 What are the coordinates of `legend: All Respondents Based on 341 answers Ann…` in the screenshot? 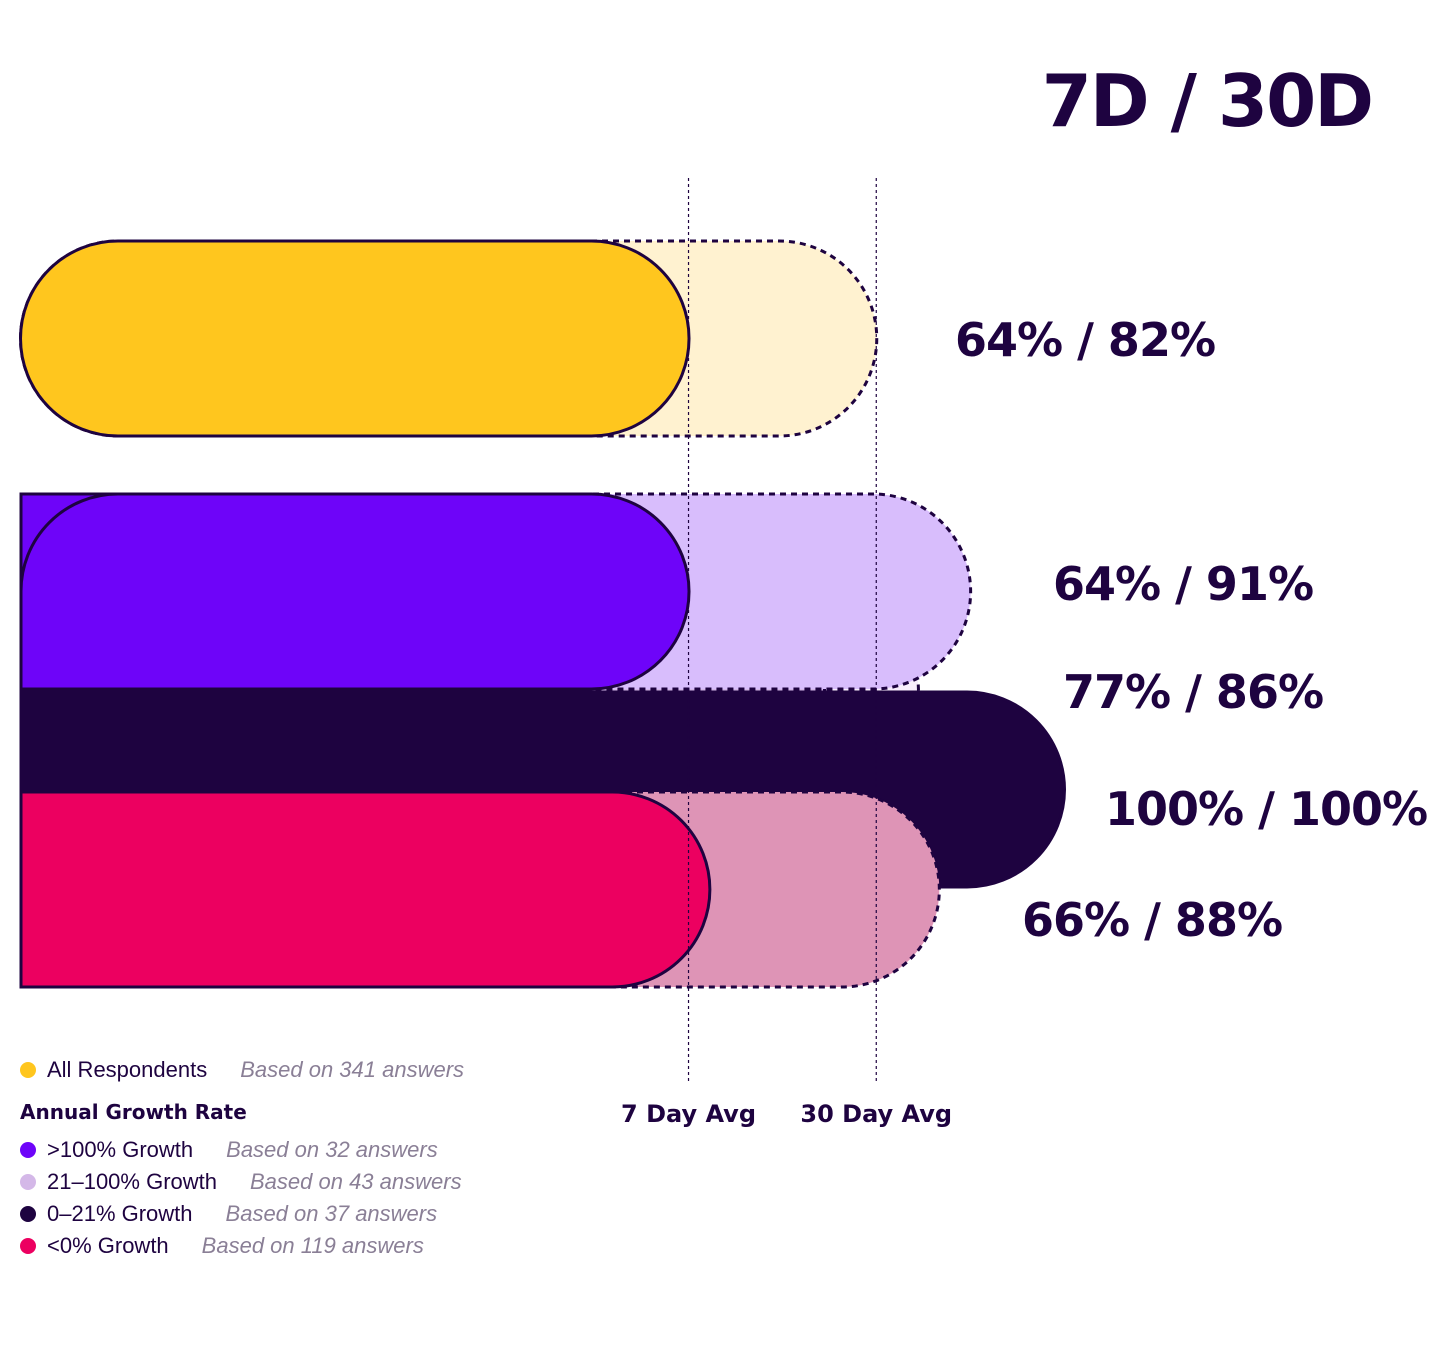 It's located at (242, 1158).